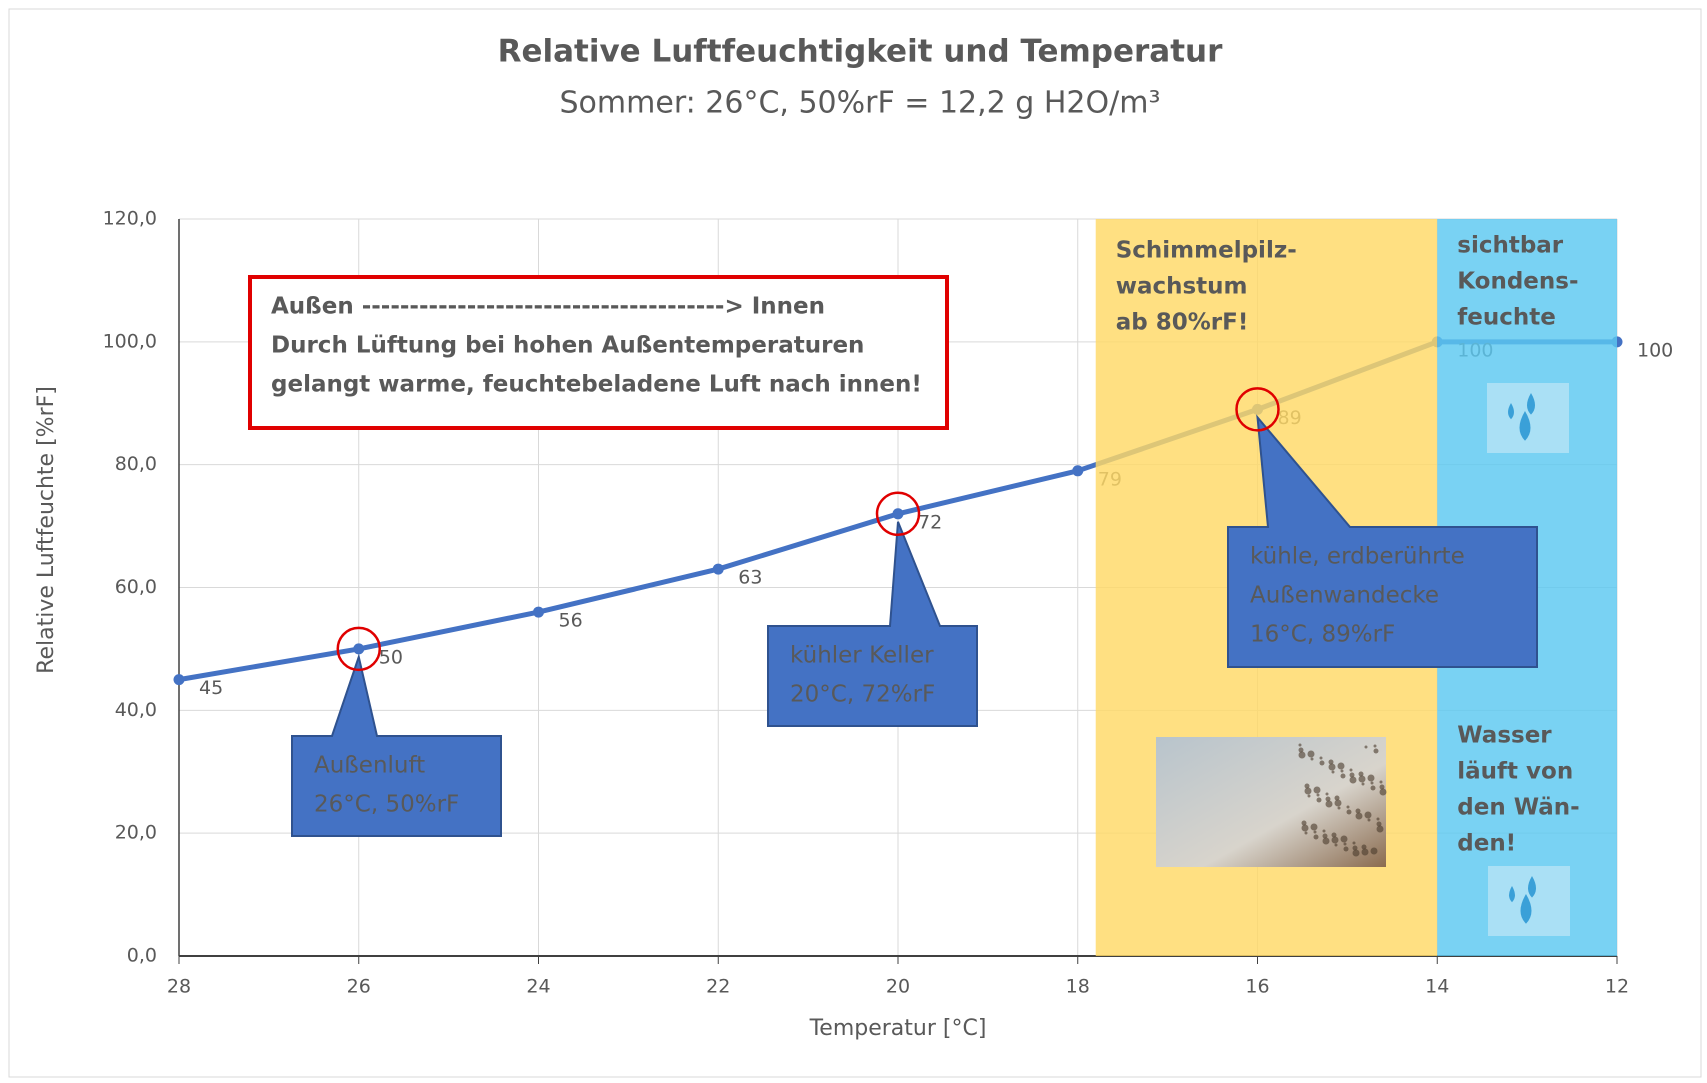 This screenshot has height=1083, width=1707. I want to click on band-text: sichtbar, so click(1510, 246).